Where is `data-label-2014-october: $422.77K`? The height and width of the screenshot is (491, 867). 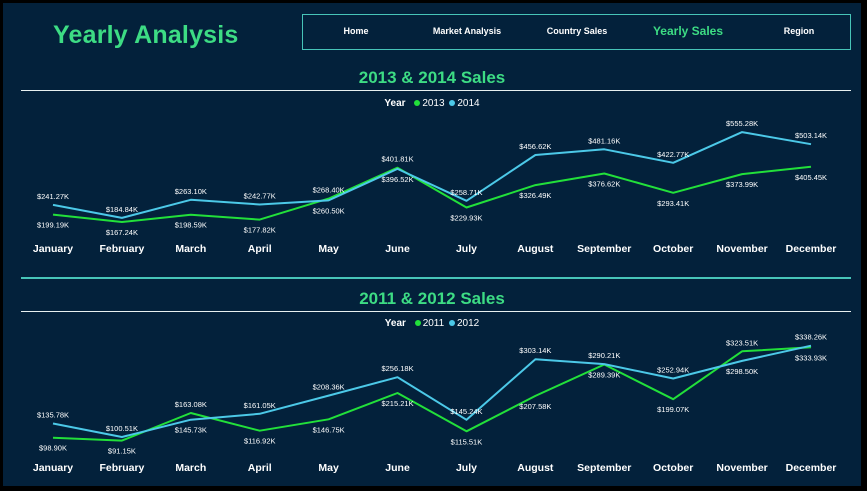 data-label-2014-october: $422.77K is located at coordinates (673, 154).